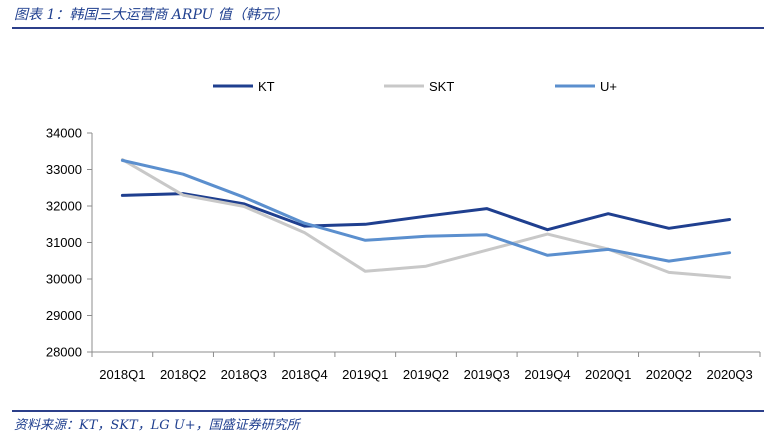 Image resolution: width=772 pixels, height=439 pixels. Describe the element at coordinates (388, 411) in the screenshot. I see `source-divider` at that location.